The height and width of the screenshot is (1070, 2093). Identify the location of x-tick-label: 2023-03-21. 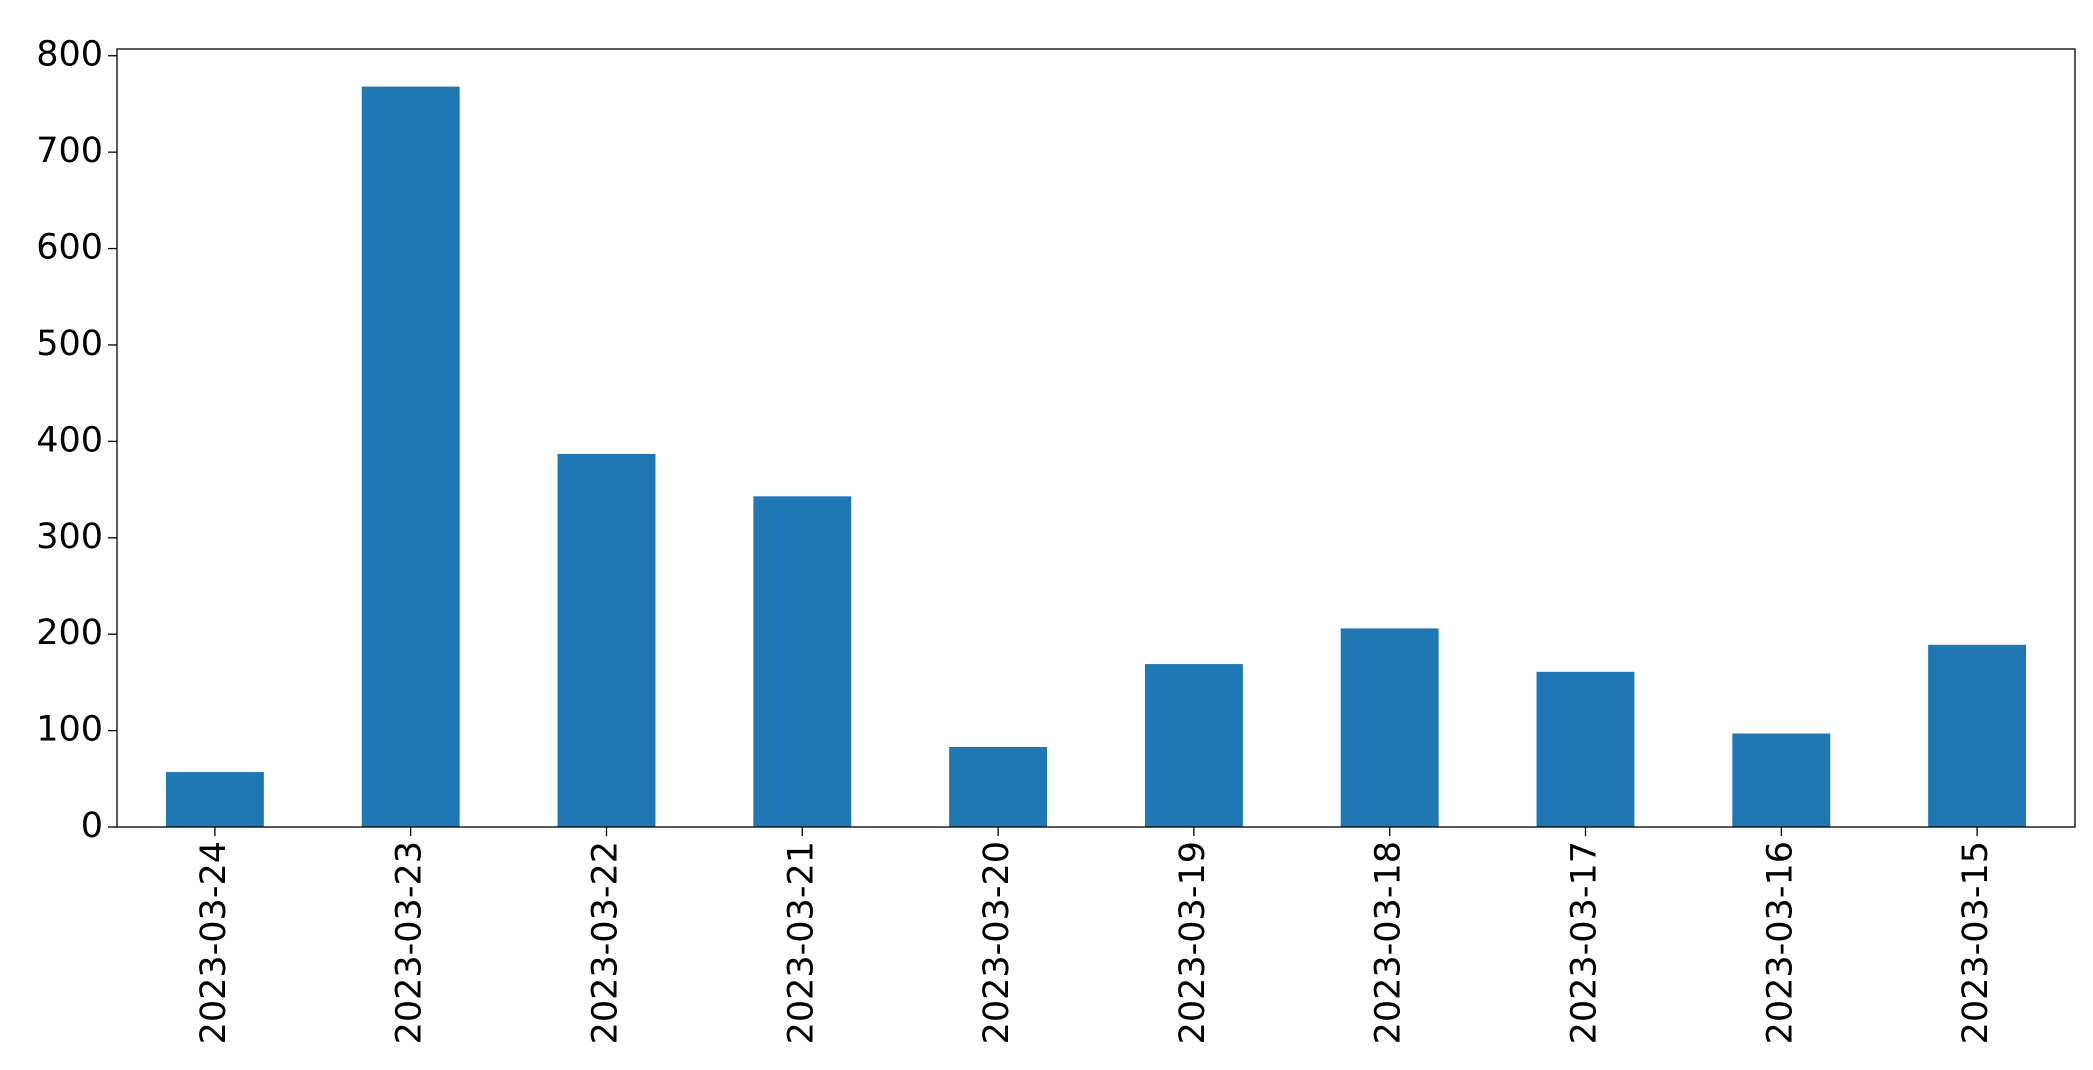
(801, 942).